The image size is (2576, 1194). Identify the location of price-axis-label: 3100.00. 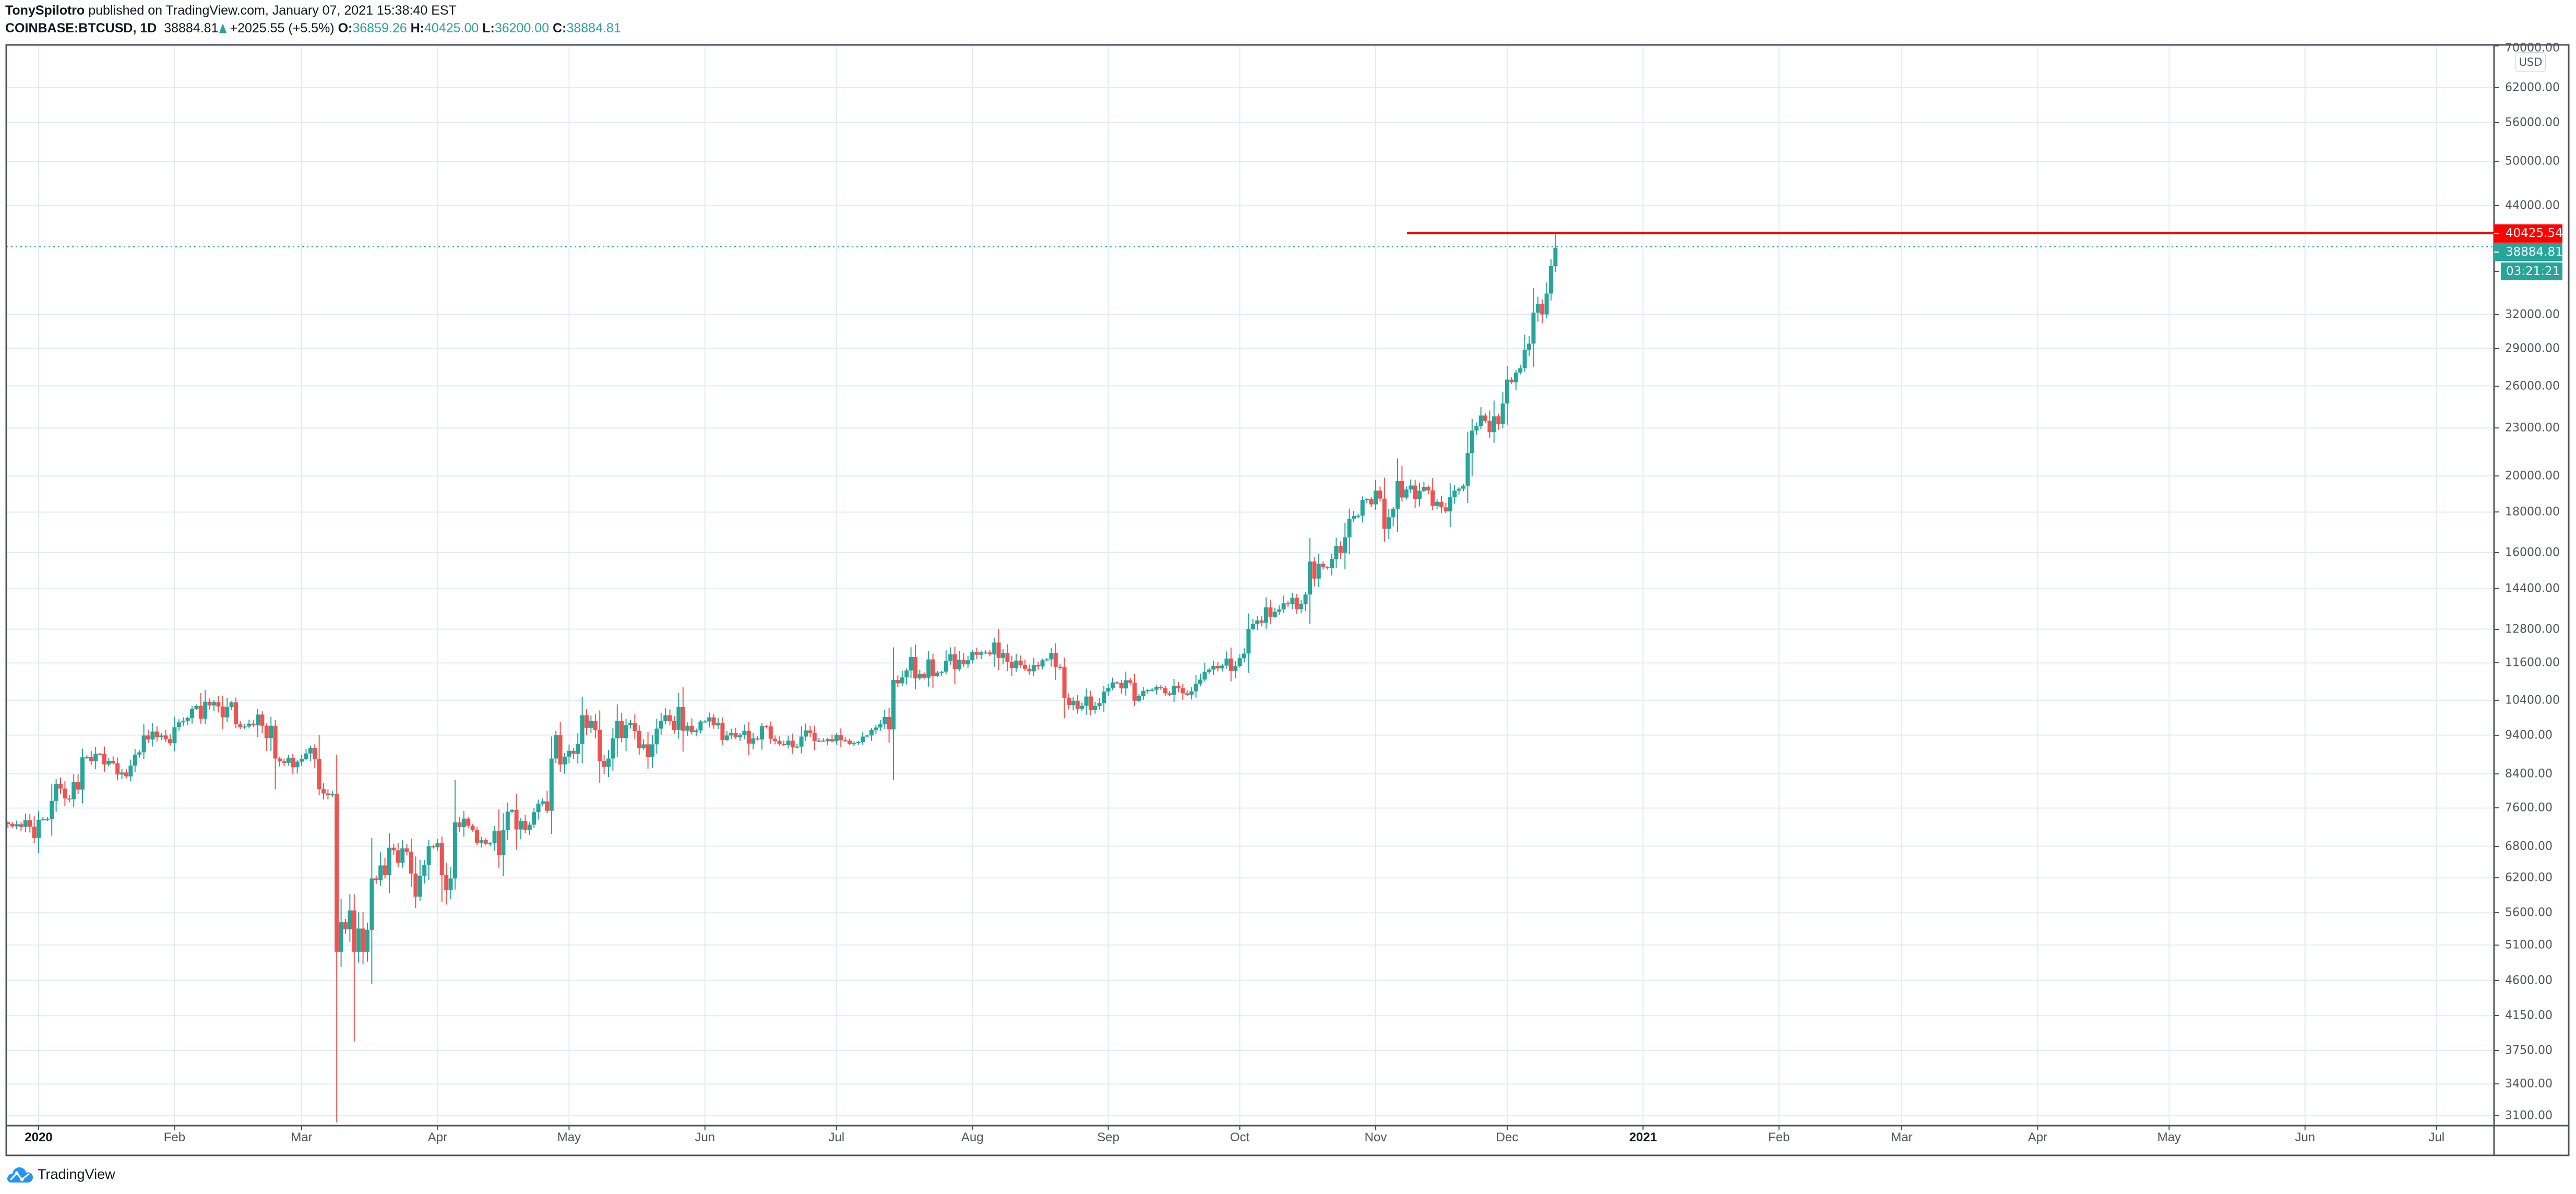
(2529, 1116).